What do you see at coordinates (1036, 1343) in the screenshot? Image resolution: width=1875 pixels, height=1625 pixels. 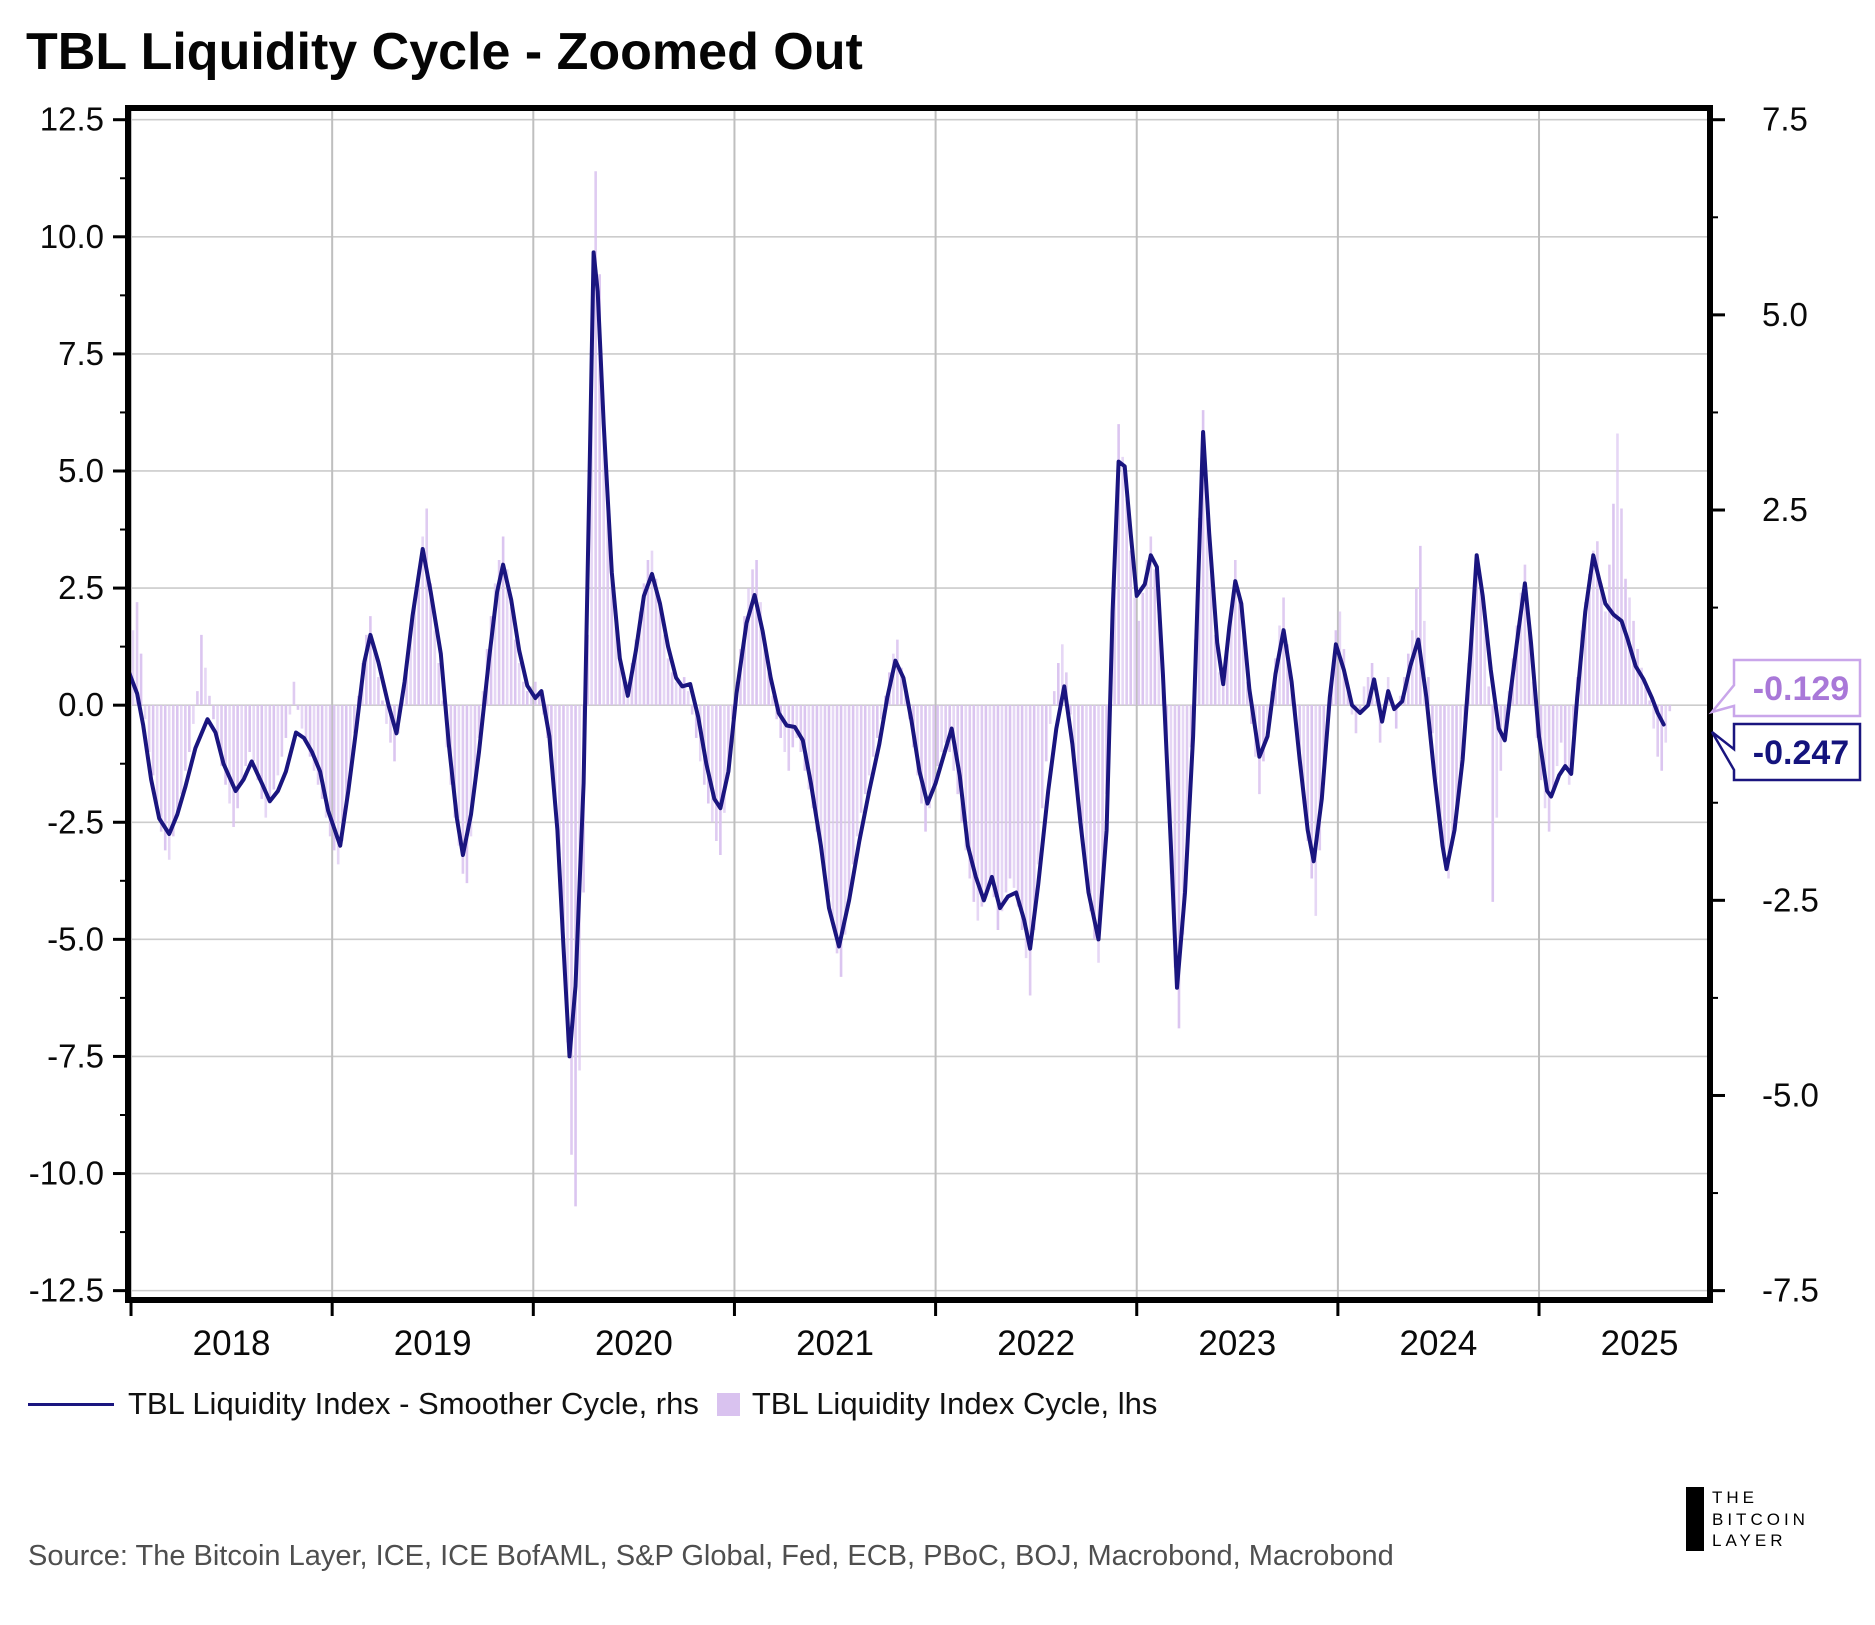 I see `x-axis-tick-label: 2022` at bounding box center [1036, 1343].